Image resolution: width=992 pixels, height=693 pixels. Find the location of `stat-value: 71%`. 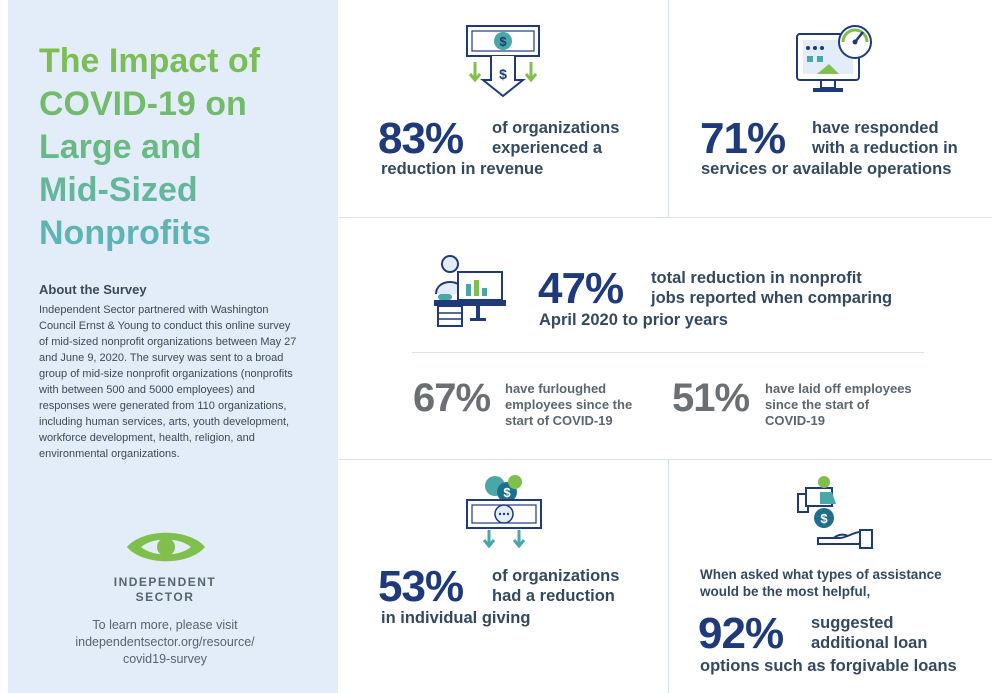

stat-value: 71% is located at coordinates (743, 138).